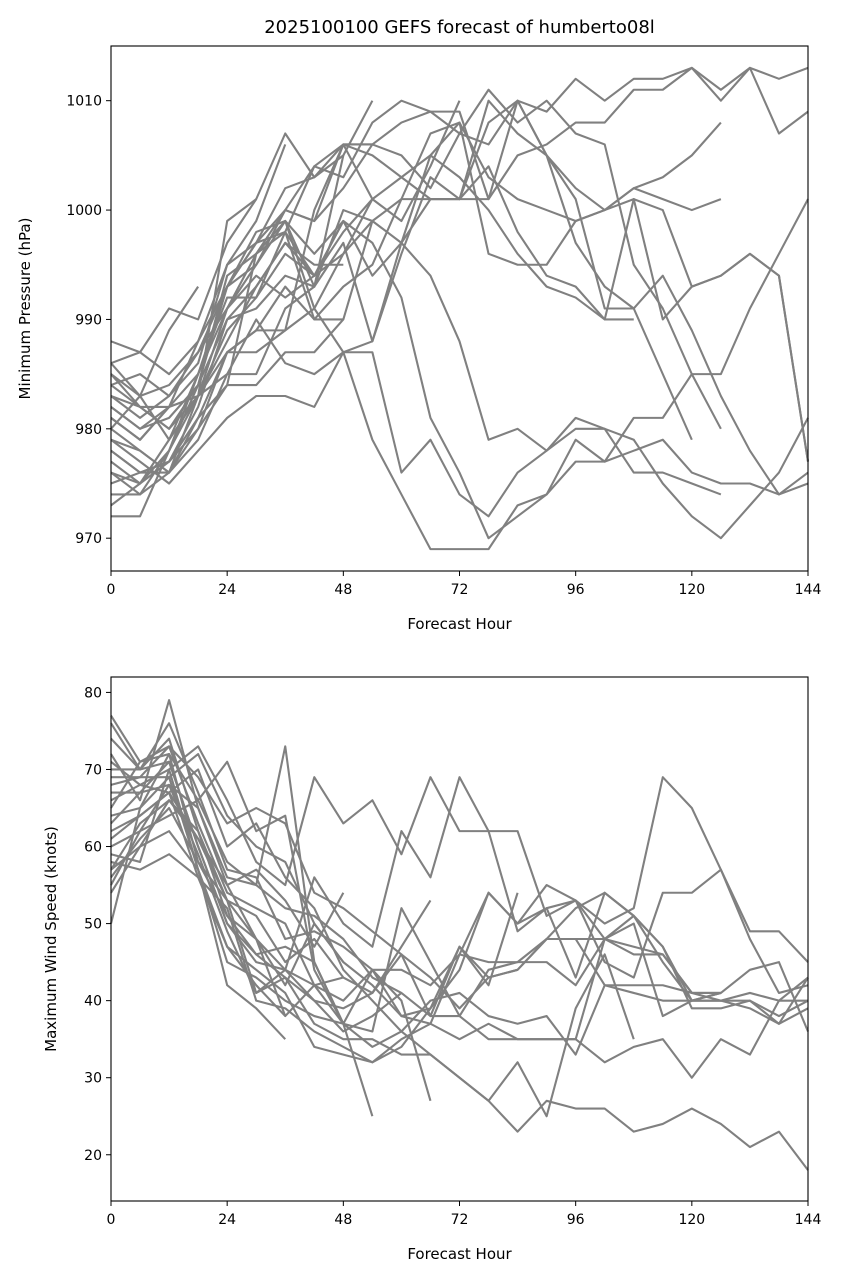 This screenshot has height=1279, width=843. Describe the element at coordinates (93, 1156) in the screenshot. I see `wind-y-tick-label: 20` at that location.